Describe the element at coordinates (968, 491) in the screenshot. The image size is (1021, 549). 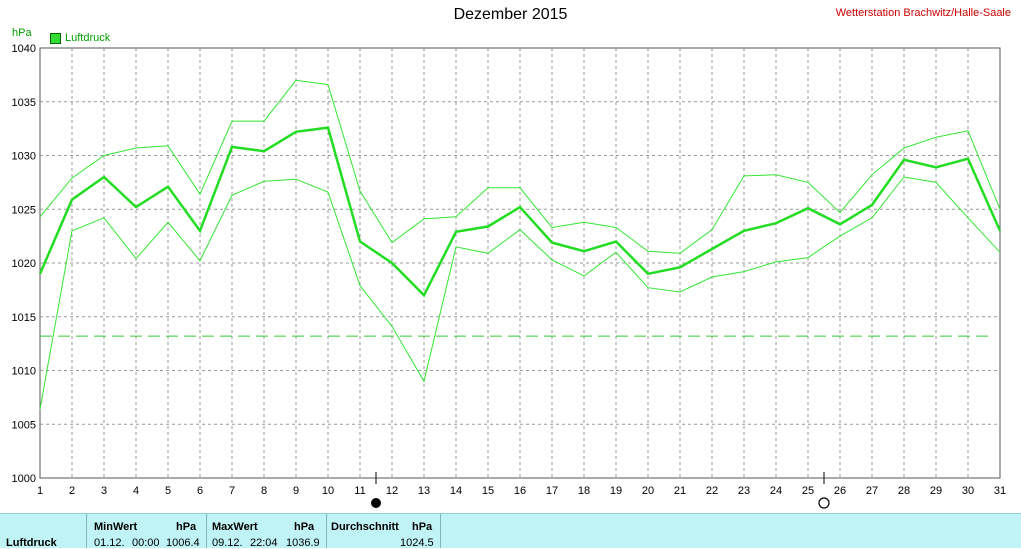
I see `x-tick-label: 30` at that location.